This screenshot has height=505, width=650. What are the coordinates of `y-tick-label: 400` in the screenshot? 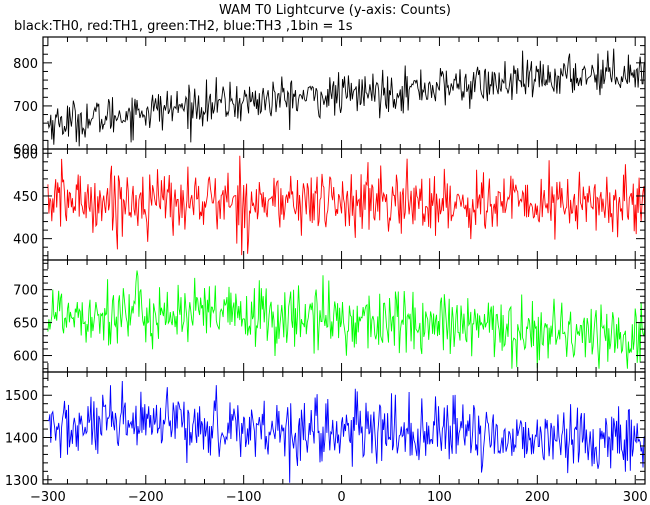 It's located at (25, 240).